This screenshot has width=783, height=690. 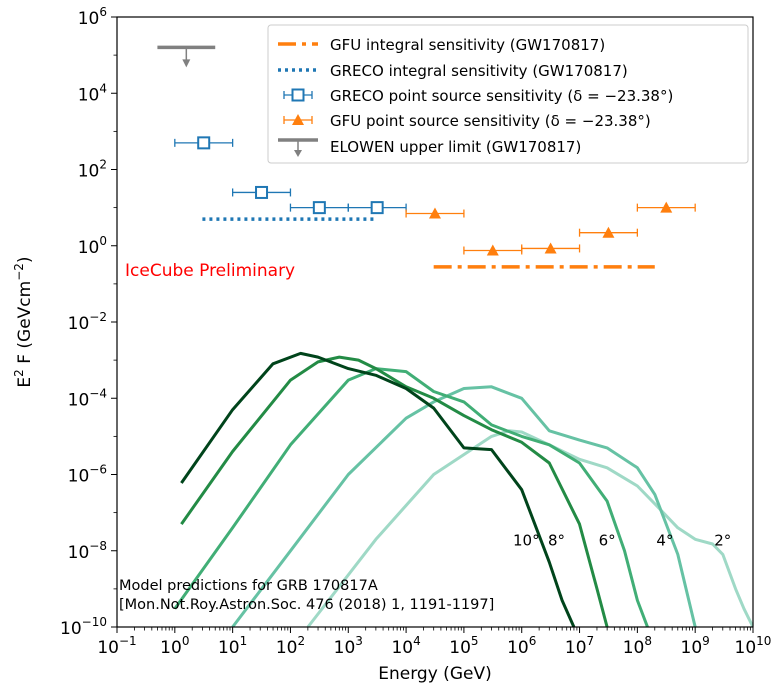 What do you see at coordinates (579, 646) in the screenshot?
I see `x-tick-label: 10⁷` at bounding box center [579, 646].